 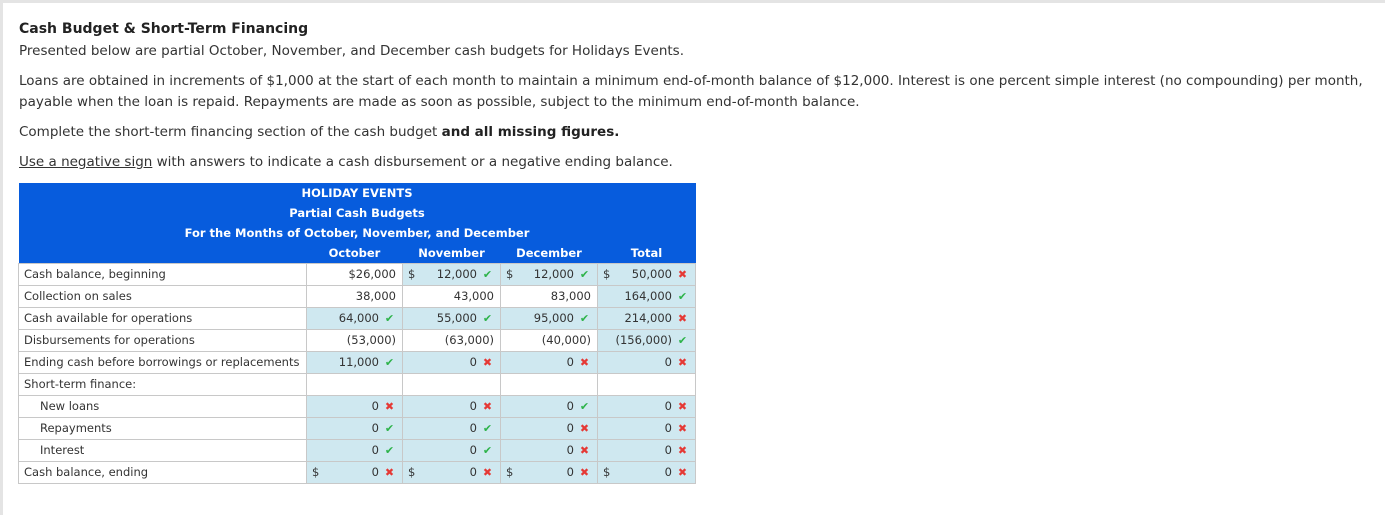 What do you see at coordinates (646, 318) in the screenshot?
I see `answer-cell: 214,000 ✖` at bounding box center [646, 318].